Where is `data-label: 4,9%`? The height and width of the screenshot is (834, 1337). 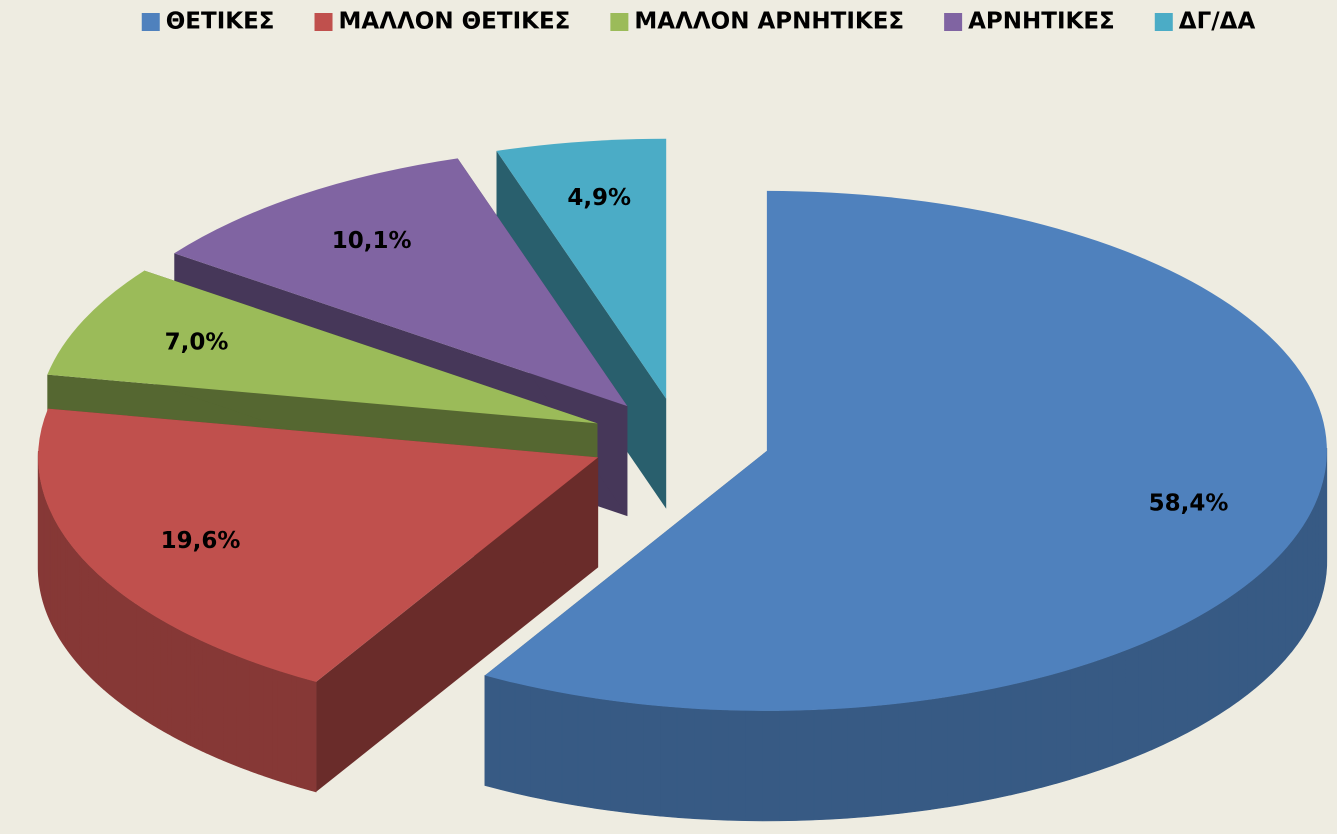 data-label: 4,9% is located at coordinates (599, 198).